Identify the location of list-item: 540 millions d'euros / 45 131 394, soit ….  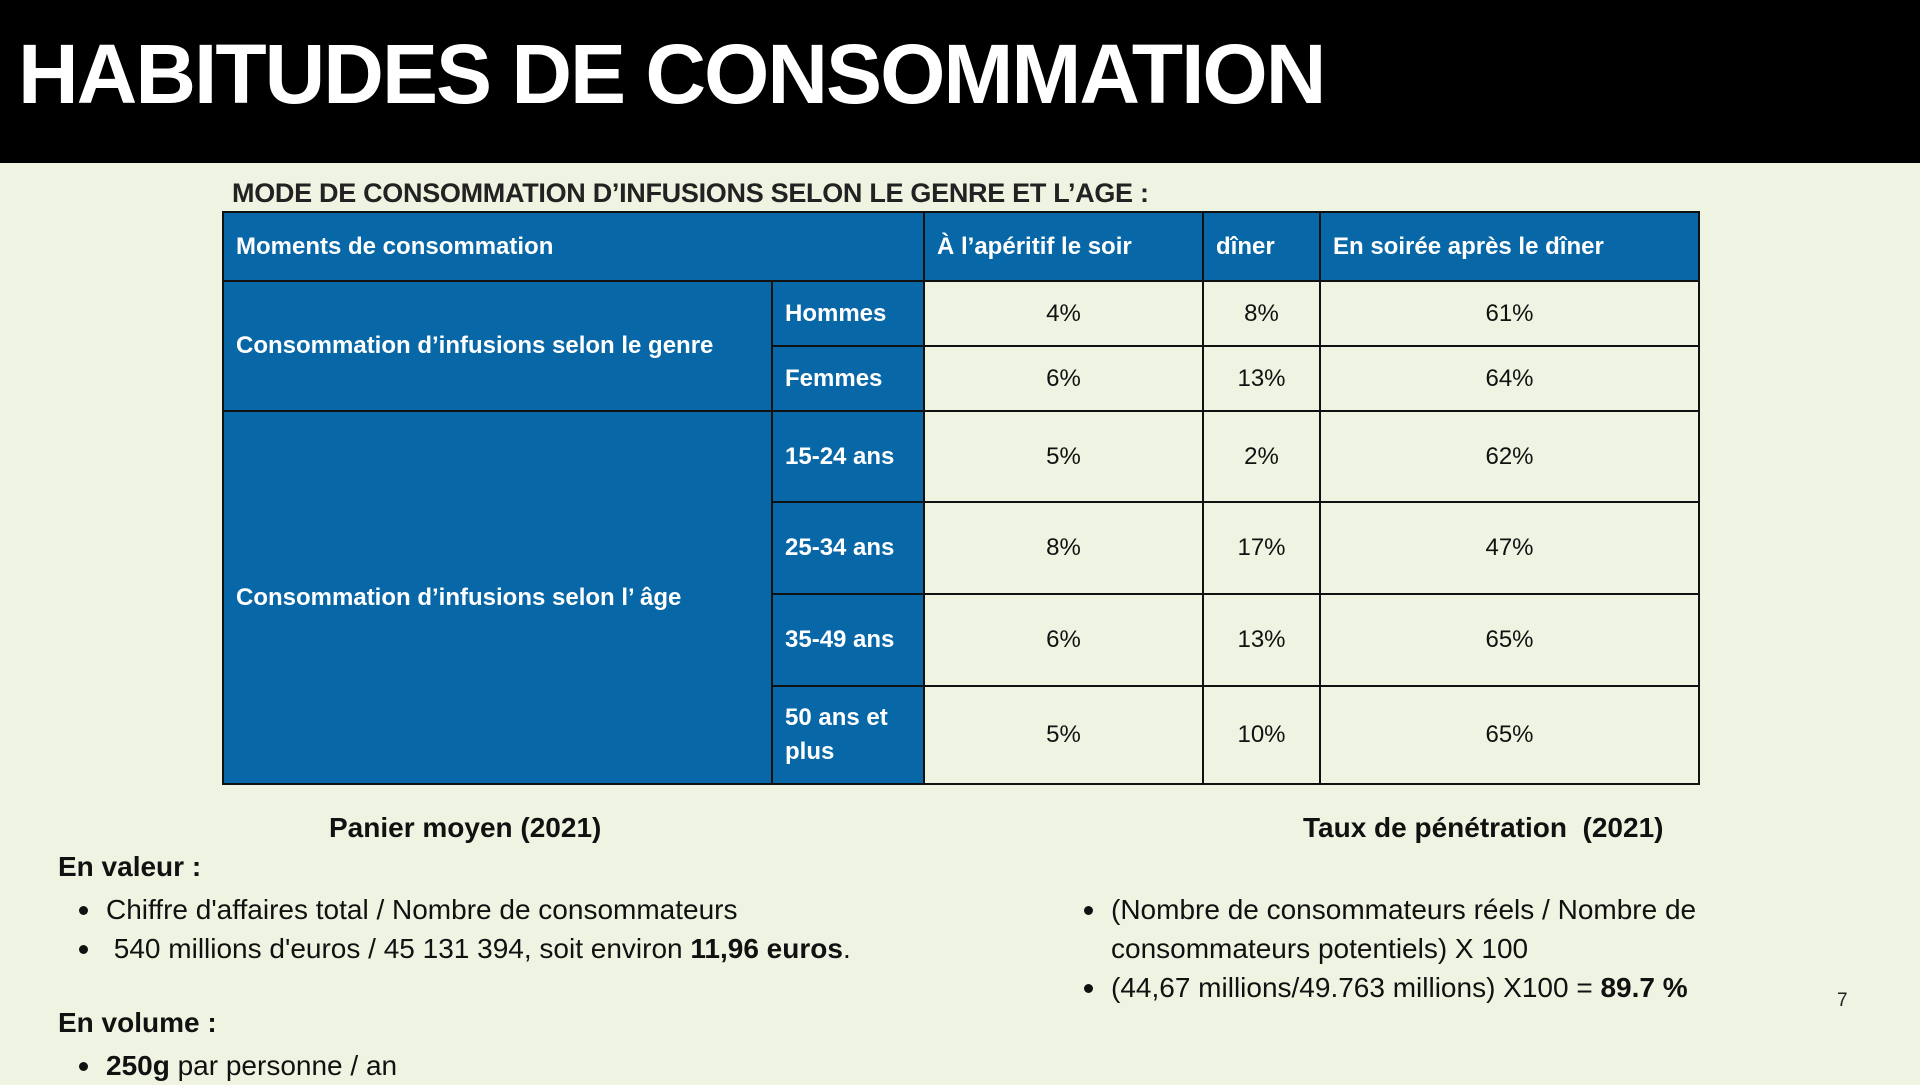
(508, 948).